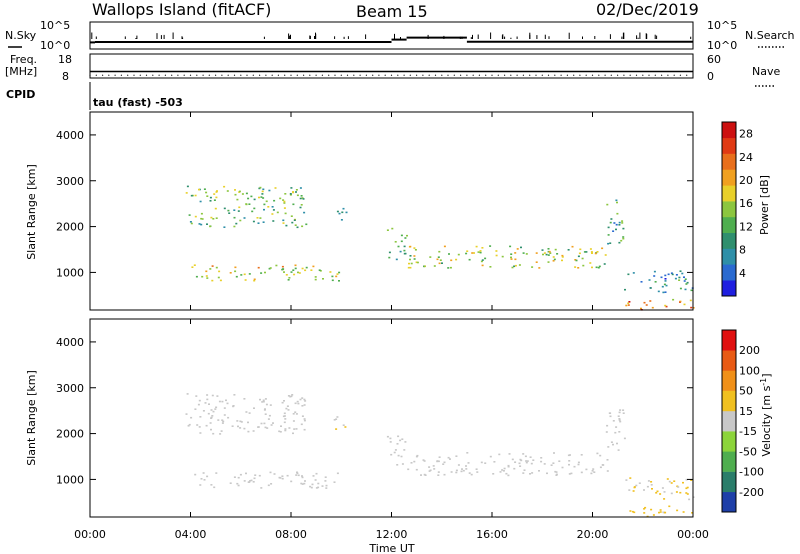 The image size is (800, 554). I want to click on velocity-colorbar: 200 100 50 15 -15 -50 -100 -200, so click(742, 421).